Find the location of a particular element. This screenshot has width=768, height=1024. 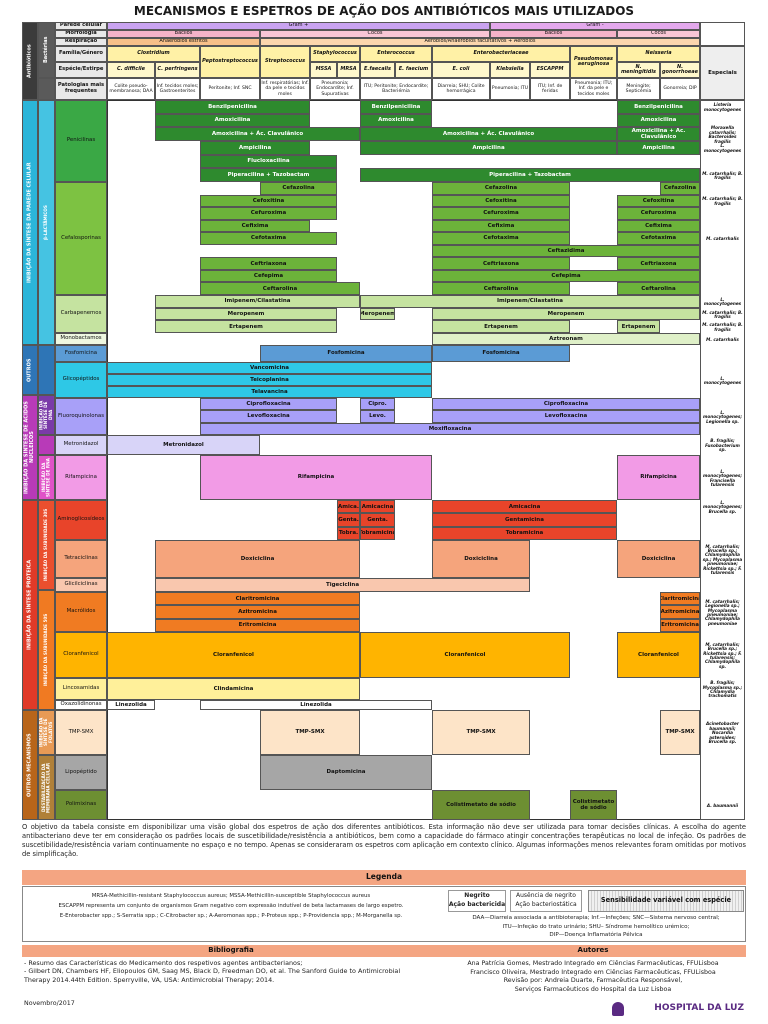

header-cell: Gram + is located at coordinates (298, 26).